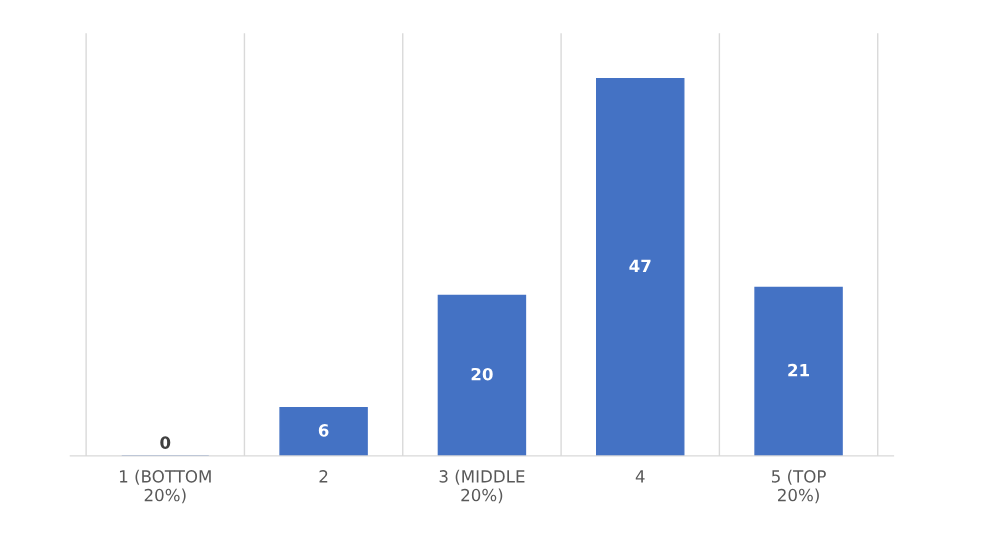 The image size is (1004, 556). Describe the element at coordinates (482, 486) in the screenshot. I see `x-tick-label: 3 (MIDDLE 20%)` at that location.